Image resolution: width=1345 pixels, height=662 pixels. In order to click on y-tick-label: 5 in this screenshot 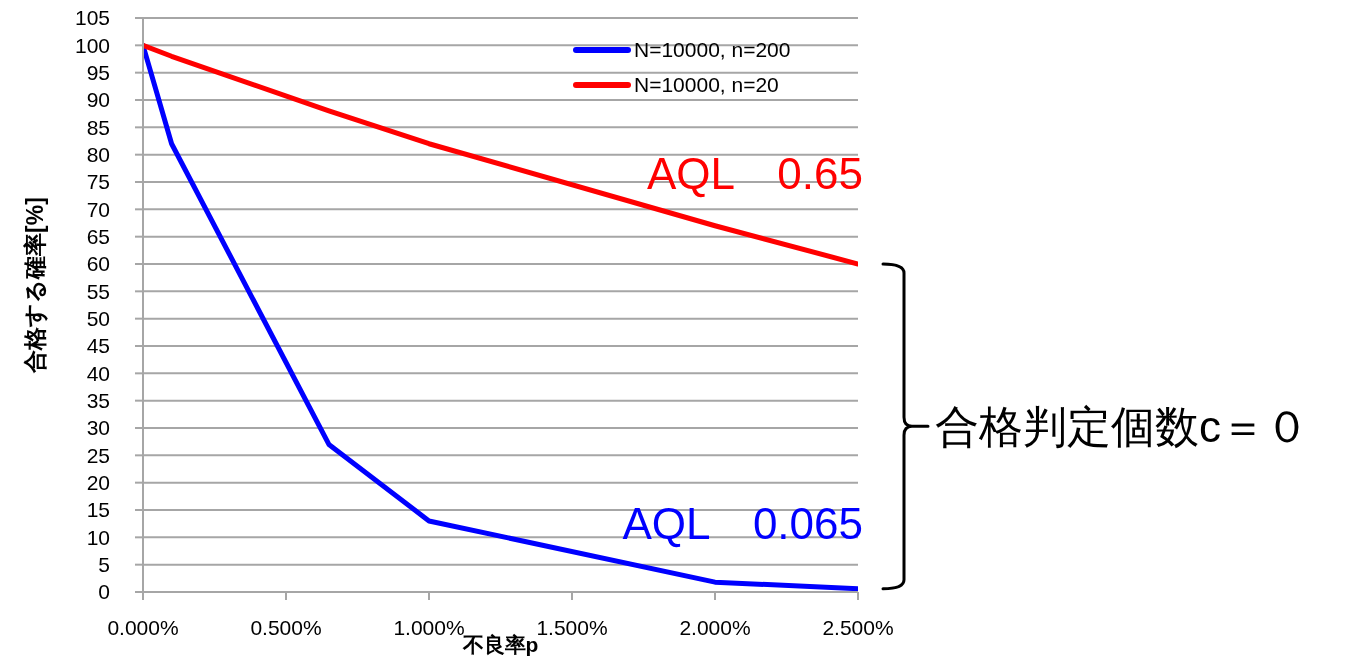, I will do `click(104, 565)`.